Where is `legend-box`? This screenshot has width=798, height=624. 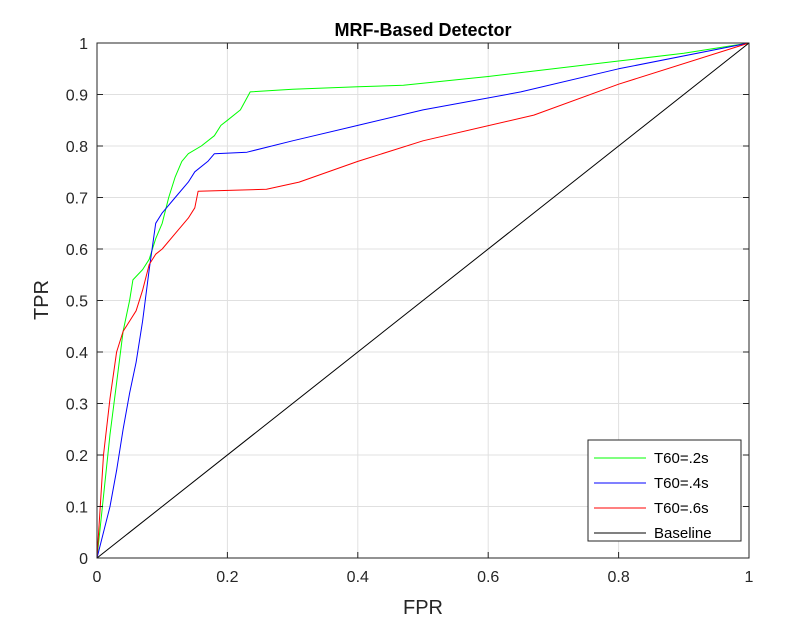 legend-box is located at coordinates (664, 490).